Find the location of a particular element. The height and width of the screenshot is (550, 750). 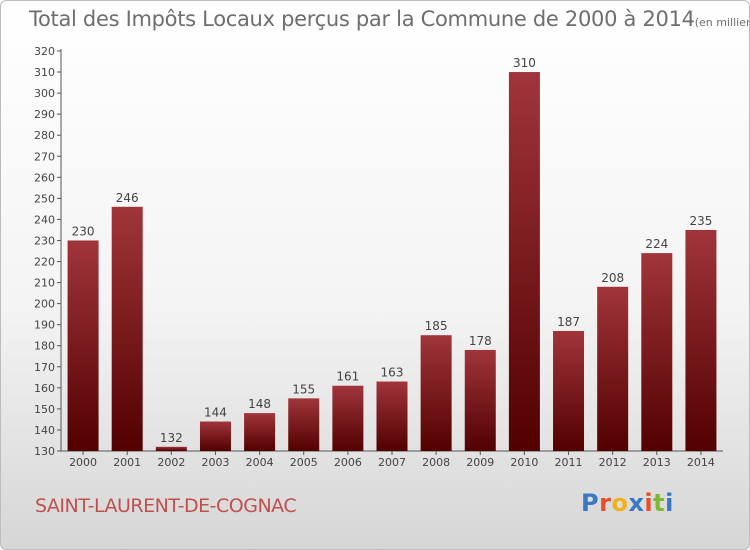

y-tick-label: 220 is located at coordinates (44, 262).